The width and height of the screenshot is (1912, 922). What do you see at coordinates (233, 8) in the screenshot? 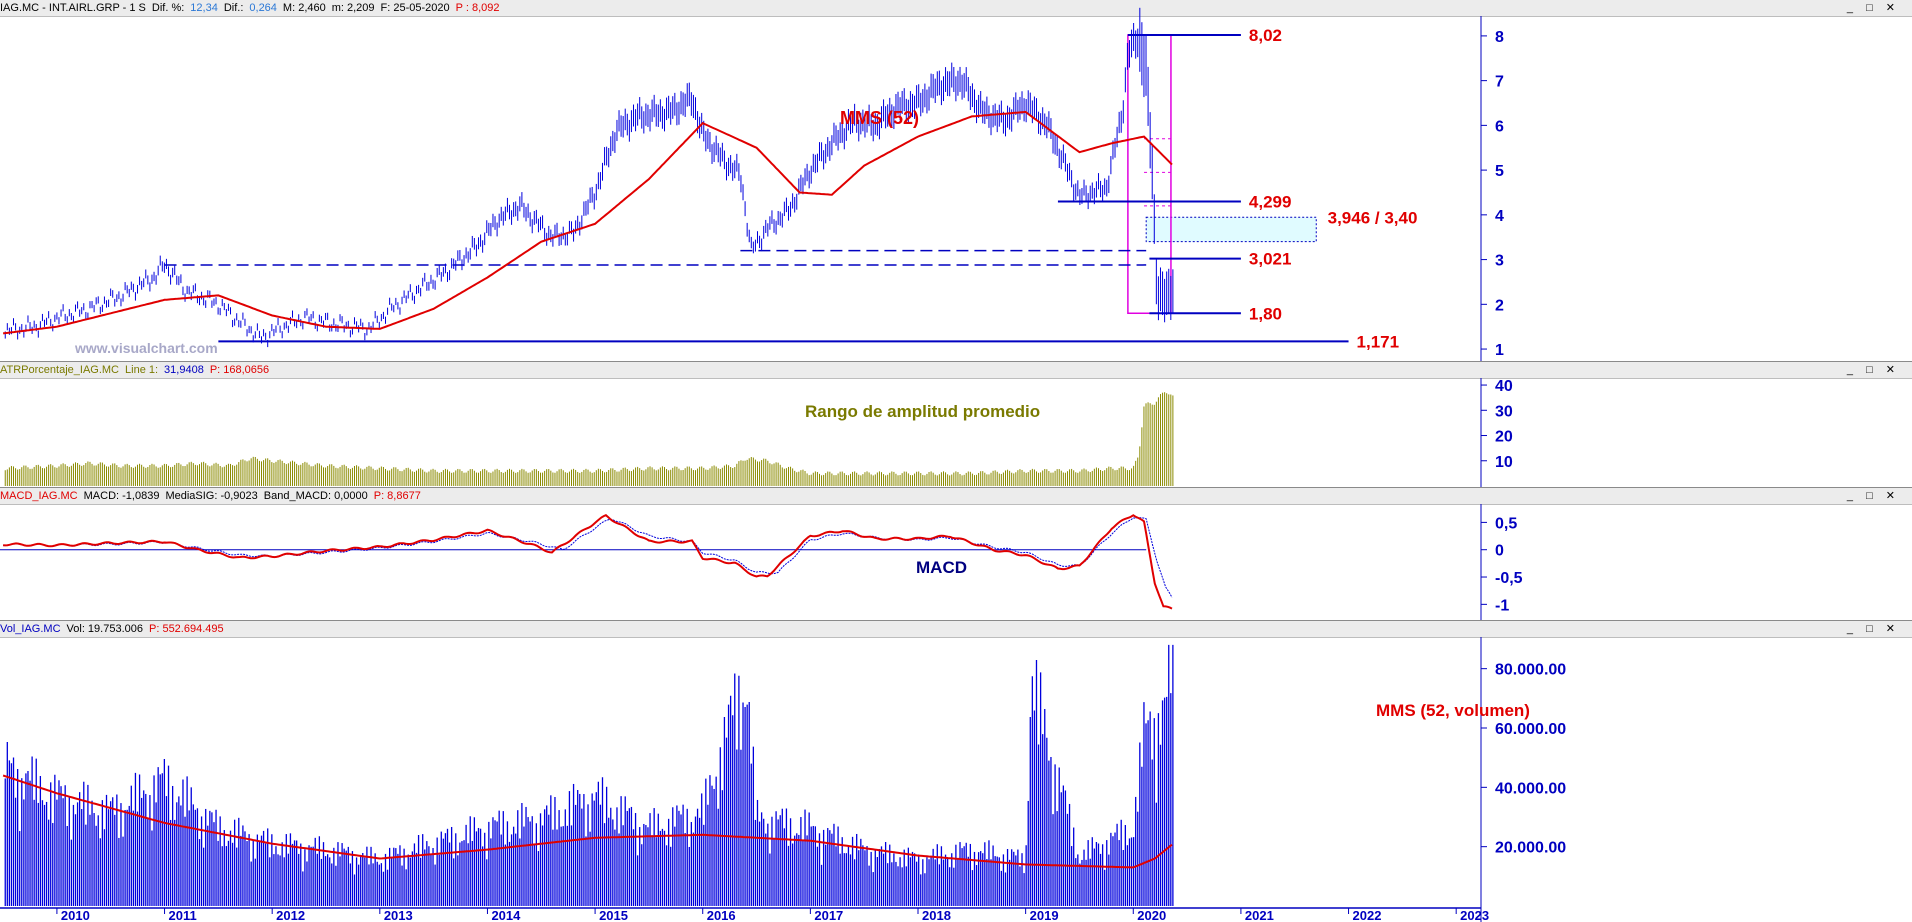
I see `price-header-field: Dif.:` at bounding box center [233, 8].